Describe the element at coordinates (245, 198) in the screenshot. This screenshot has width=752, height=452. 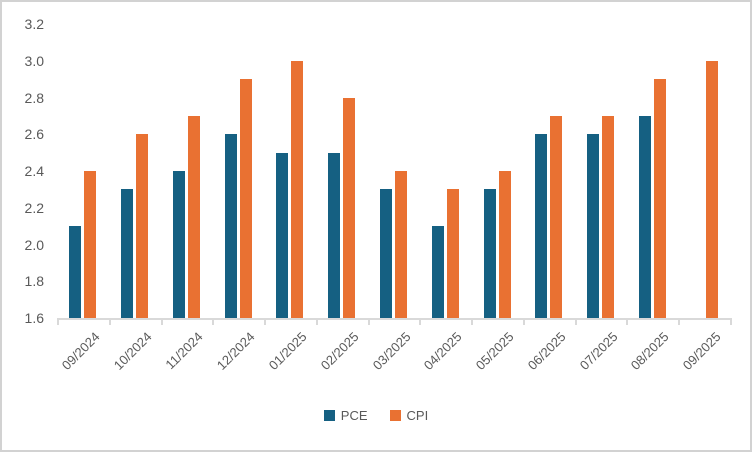
I see `bar-cpi-12-2024` at that location.